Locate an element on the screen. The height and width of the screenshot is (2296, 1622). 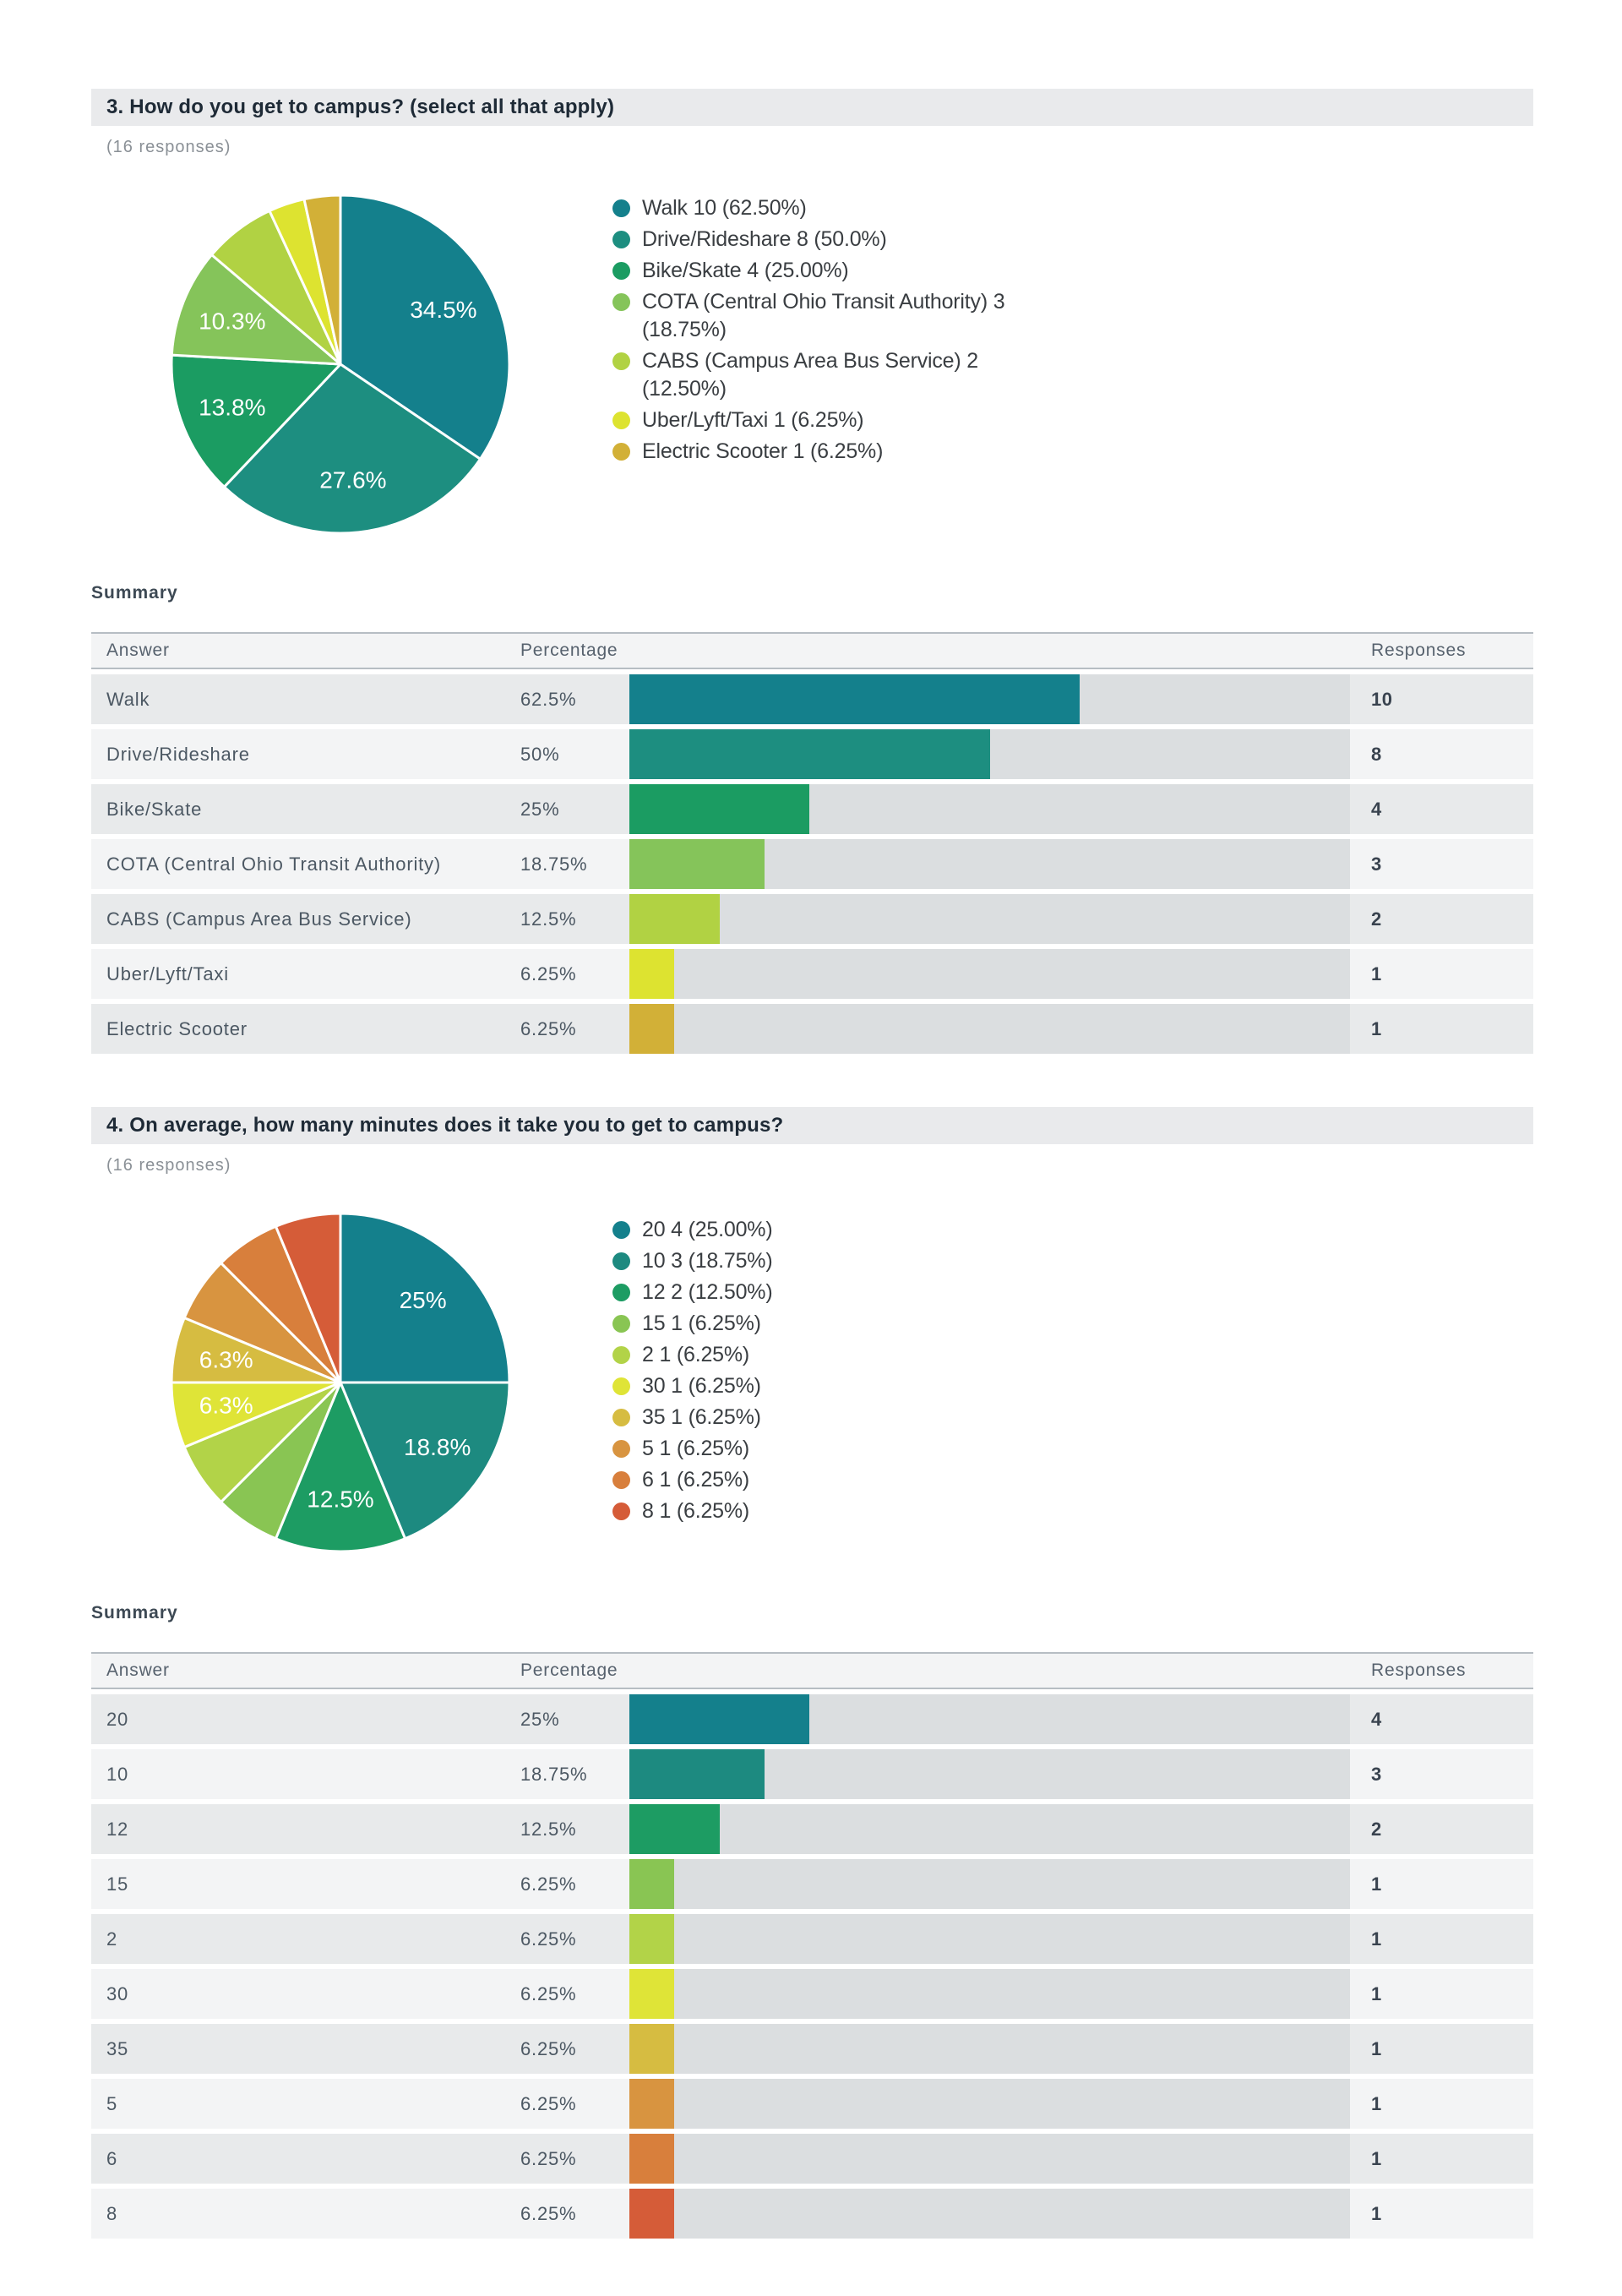
table-row-35: 35 6.25% 1 is located at coordinates (812, 2049).